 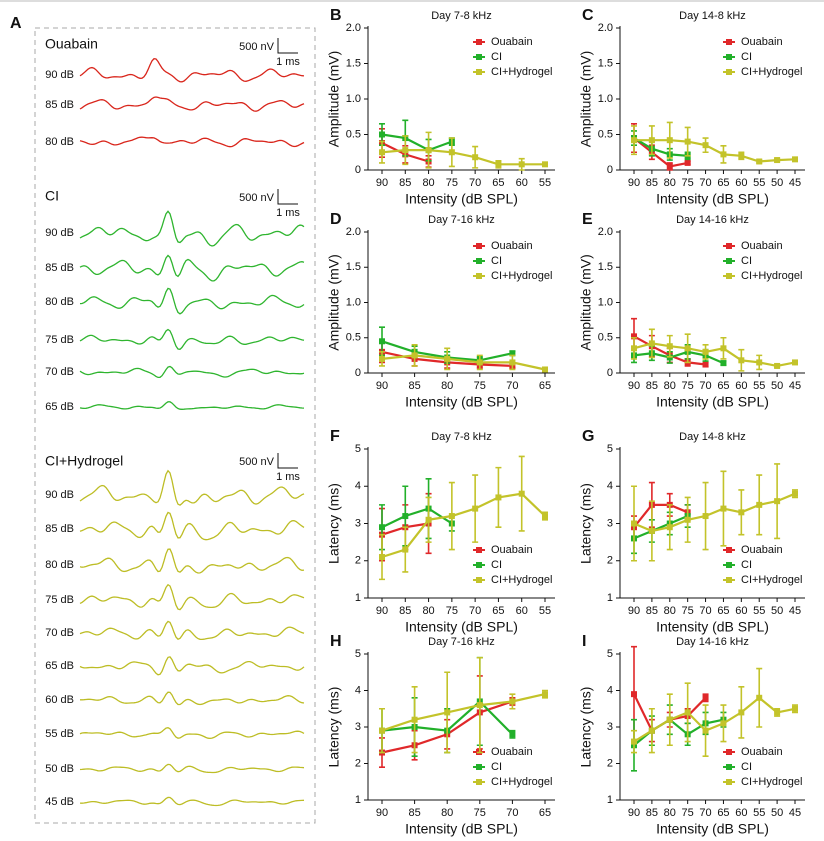 I want to click on x-tick-label: 65, so click(x=545, y=386).